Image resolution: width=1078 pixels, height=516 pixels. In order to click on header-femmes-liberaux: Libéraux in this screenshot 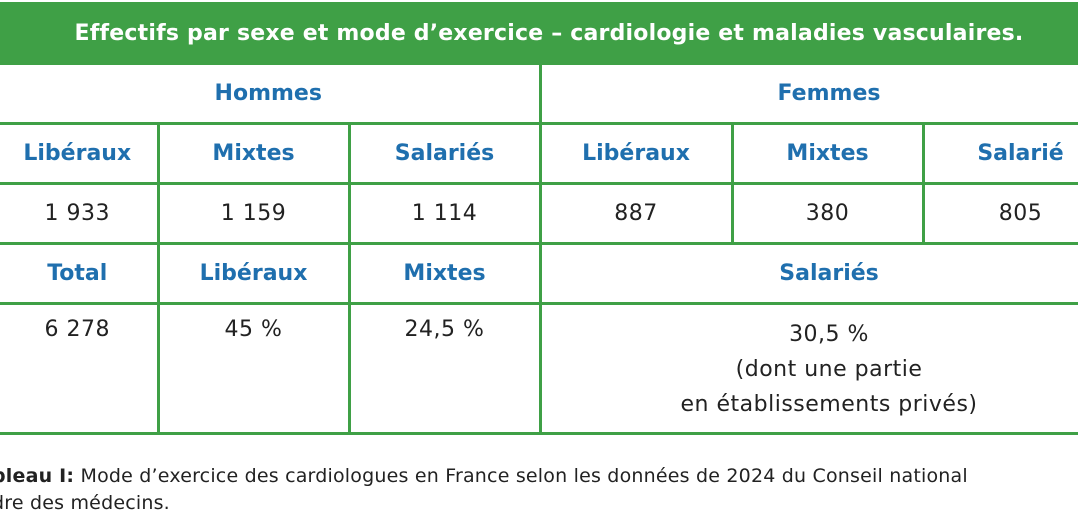, I will do `click(636, 153)`.